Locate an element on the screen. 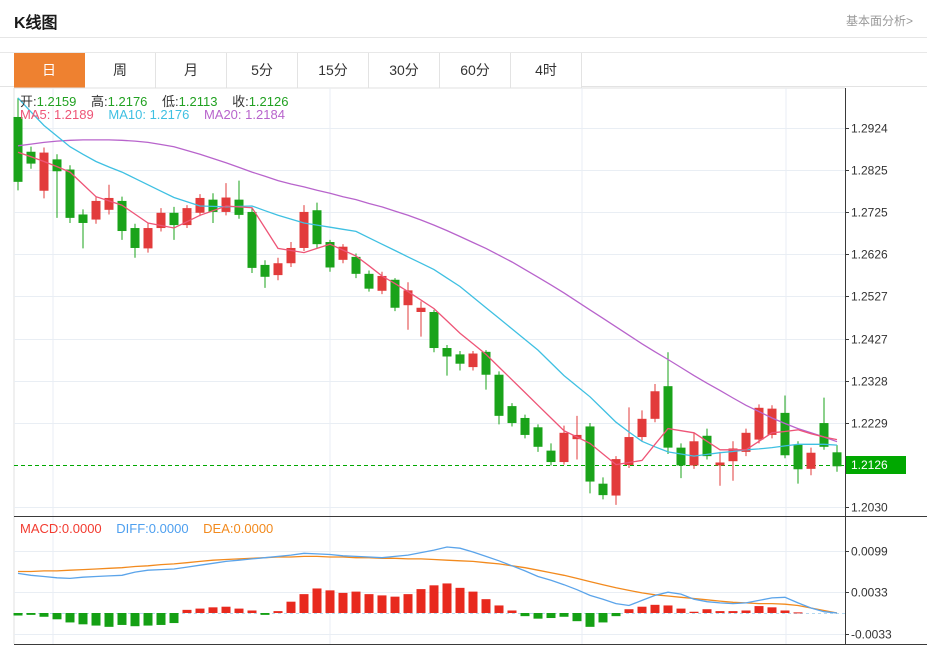  current-price-badge: 1.2126 is located at coordinates (876, 465).